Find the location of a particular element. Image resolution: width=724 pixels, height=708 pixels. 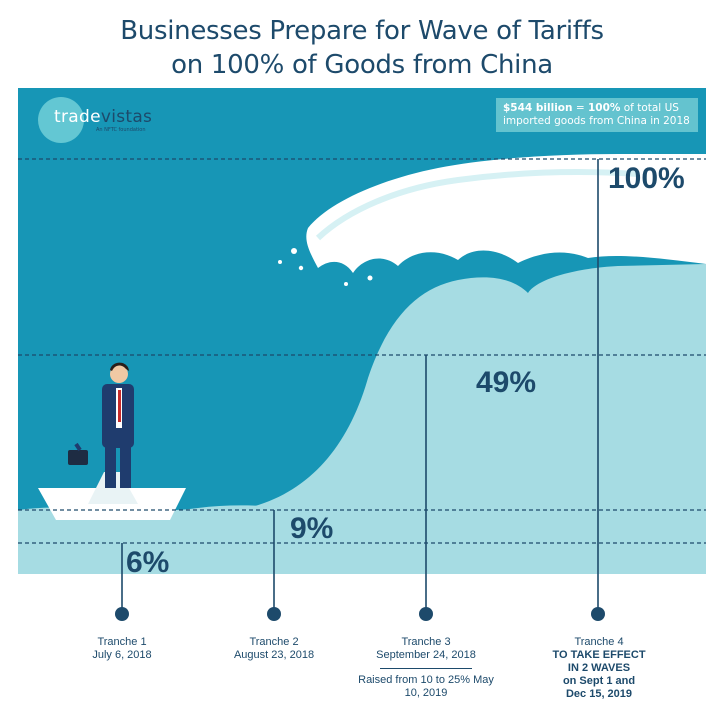

businessman is located at coordinates (101, 425).